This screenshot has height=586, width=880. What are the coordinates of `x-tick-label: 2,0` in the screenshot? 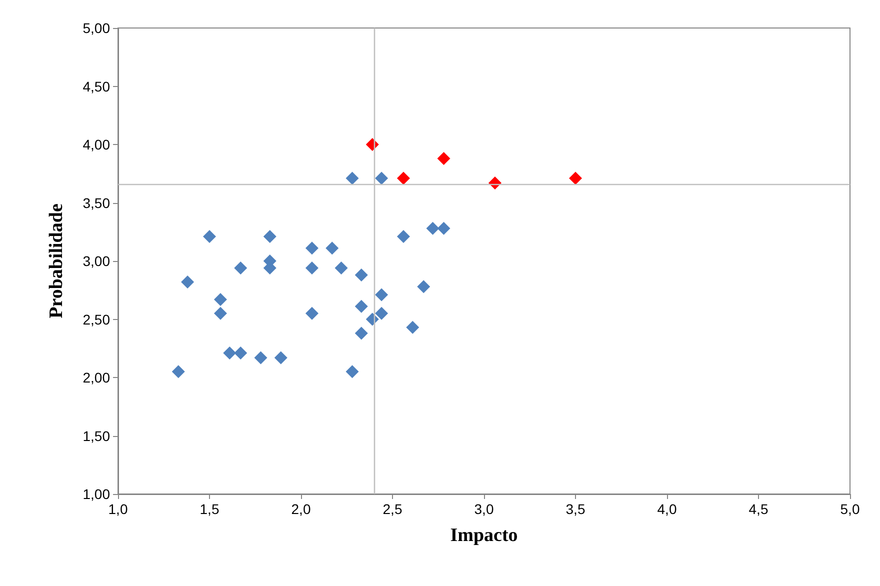 It's located at (301, 509).